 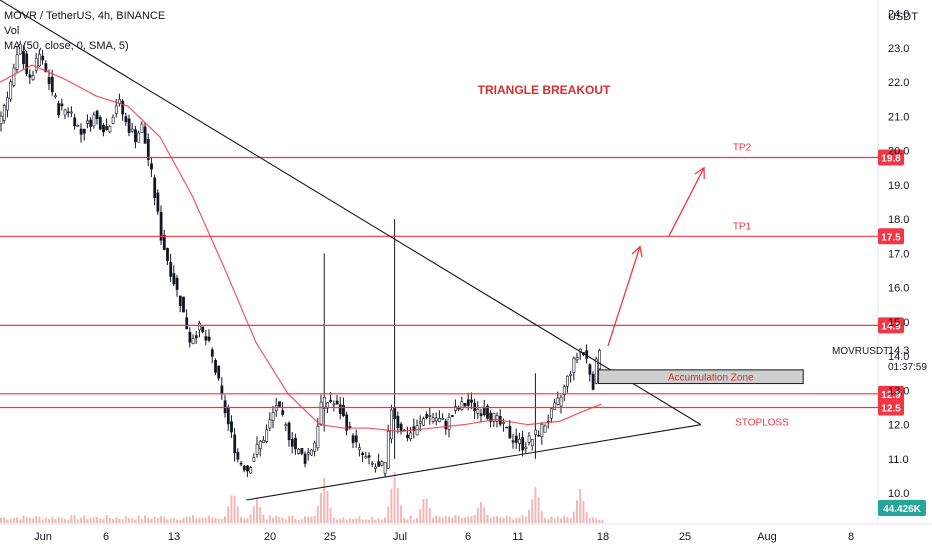 I want to click on level-note-TP1: TP1, so click(x=742, y=226).